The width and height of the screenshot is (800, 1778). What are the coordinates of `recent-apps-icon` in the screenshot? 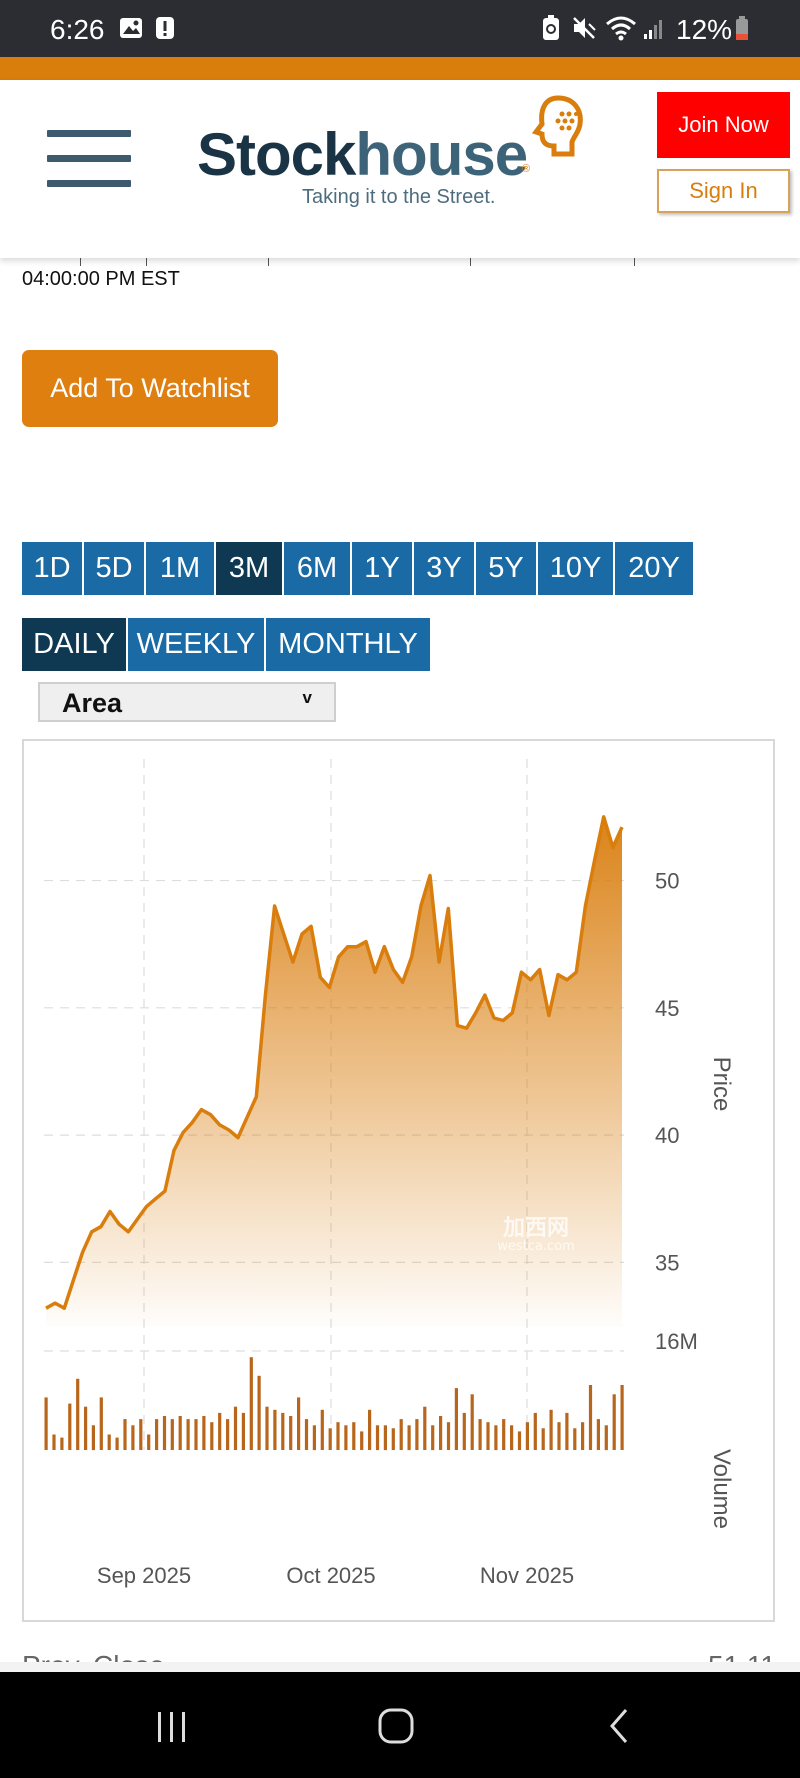 It's located at (172, 1727).